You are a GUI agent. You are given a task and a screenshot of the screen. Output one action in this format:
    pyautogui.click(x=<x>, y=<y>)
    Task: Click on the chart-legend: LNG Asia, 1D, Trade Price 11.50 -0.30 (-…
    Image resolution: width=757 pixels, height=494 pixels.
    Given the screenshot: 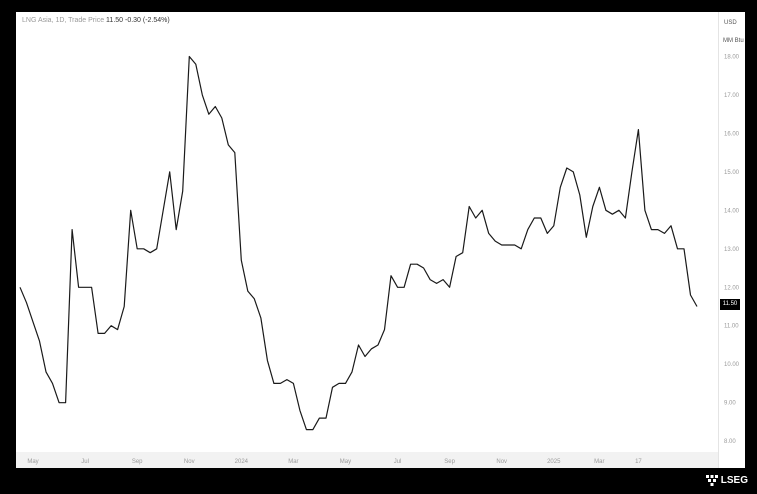 What is the action you would take?
    pyautogui.click(x=96, y=20)
    